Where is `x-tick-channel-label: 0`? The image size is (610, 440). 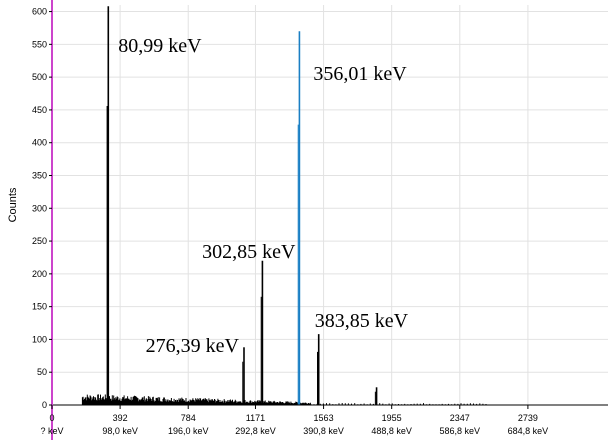 x-tick-channel-label: 0 is located at coordinates (51, 418).